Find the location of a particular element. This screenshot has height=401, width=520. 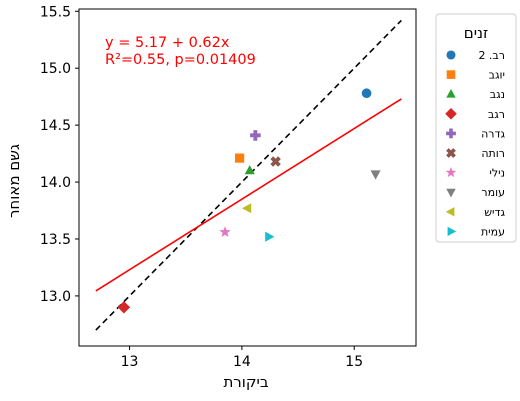

annotation-stats: R²=0.55, p=0.01409 is located at coordinates (180, 60).